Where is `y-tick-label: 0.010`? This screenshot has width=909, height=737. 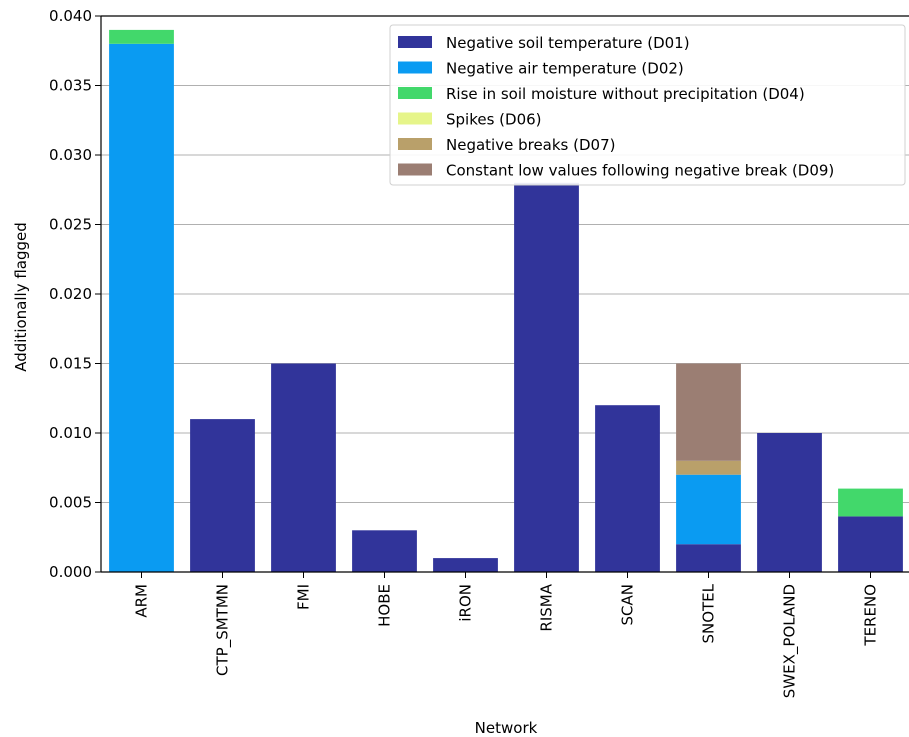 y-tick-label: 0.010 is located at coordinates (70, 433).